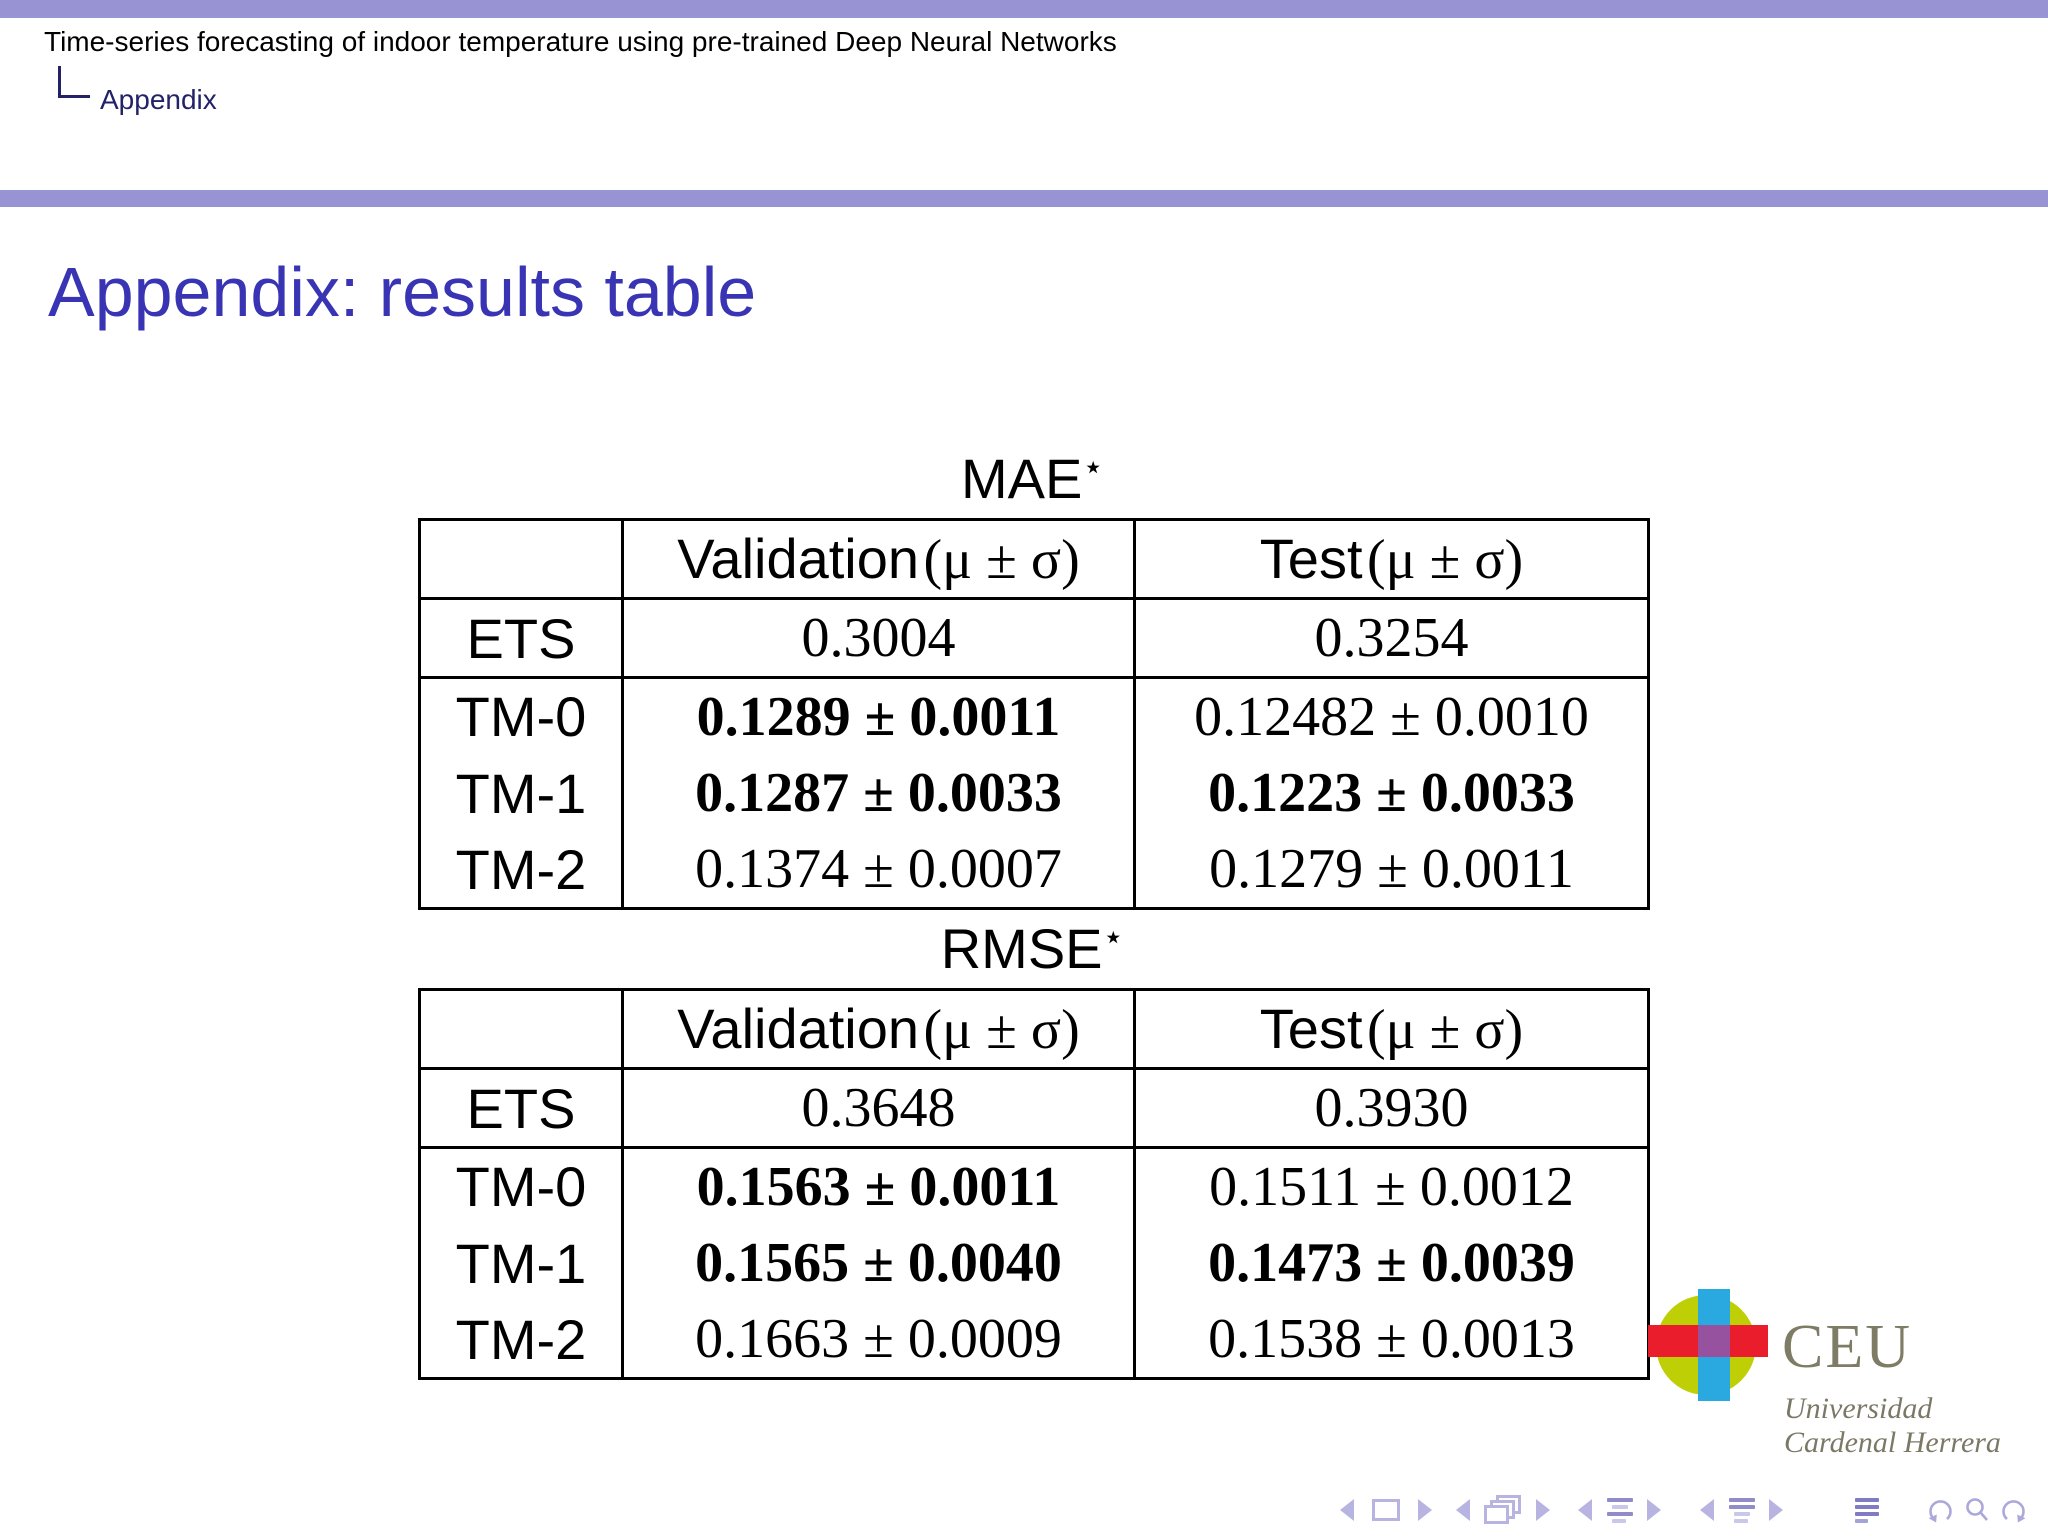 The height and width of the screenshot is (1536, 2048). What do you see at coordinates (878, 1186) in the screenshot?
I see `validation-value: 0.1563 ± 0.0011` at bounding box center [878, 1186].